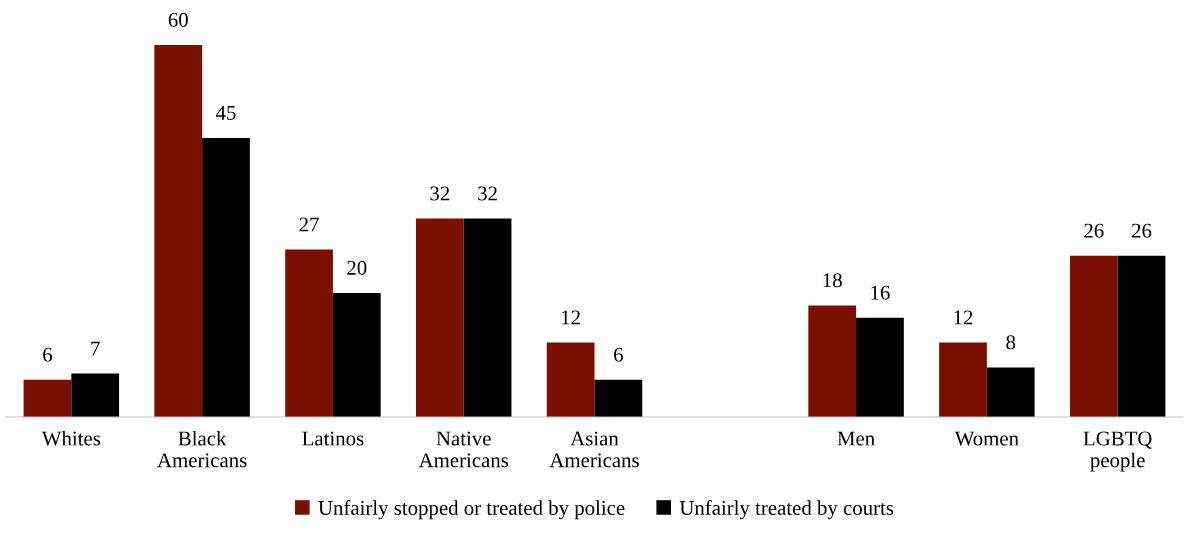  I want to click on x-tick-label: Native Americans, so click(463, 449).